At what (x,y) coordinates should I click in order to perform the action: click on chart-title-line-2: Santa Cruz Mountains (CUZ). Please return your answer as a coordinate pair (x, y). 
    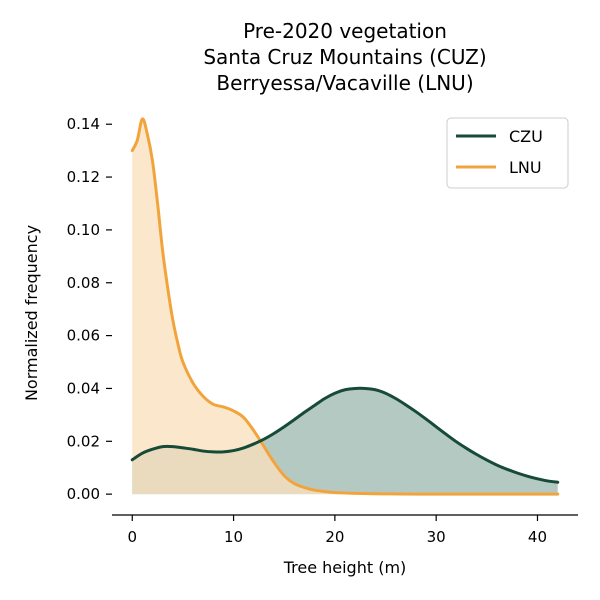
    Looking at the image, I should click on (344, 57).